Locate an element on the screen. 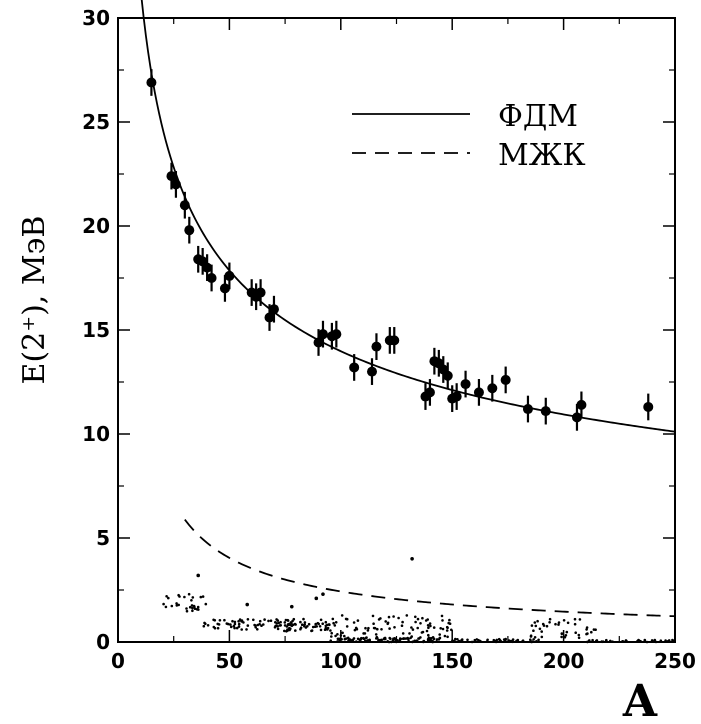 This screenshot has width=701, height=724. y-tick-label: 5 is located at coordinates (103, 538).